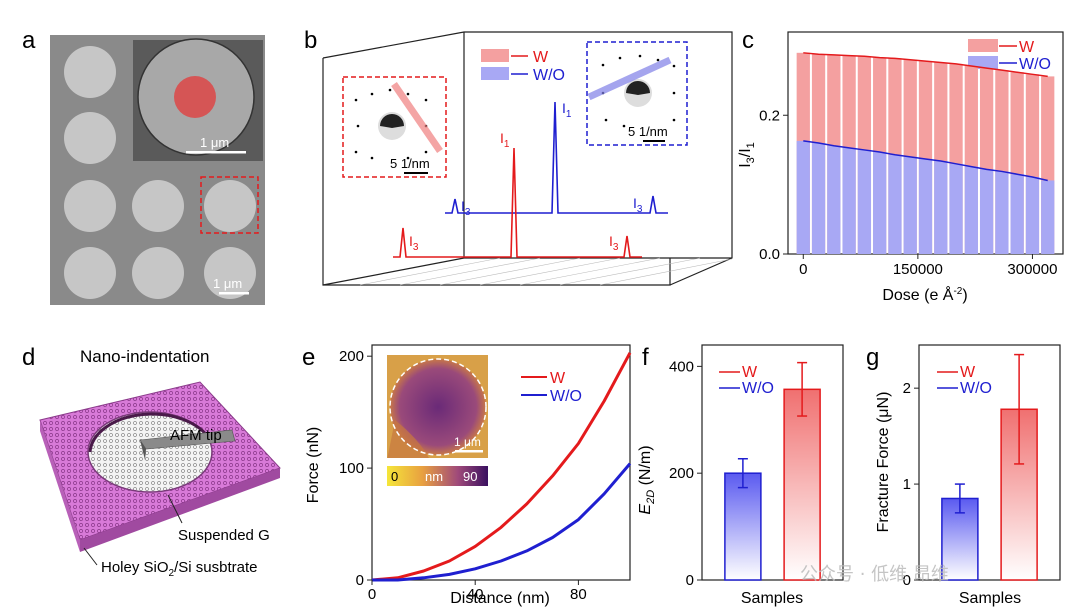 Image resolution: width=1080 pixels, height=615 pixels. What do you see at coordinates (769, 115) in the screenshot?
I see `y-tick-label: 0.2` at bounding box center [769, 115].